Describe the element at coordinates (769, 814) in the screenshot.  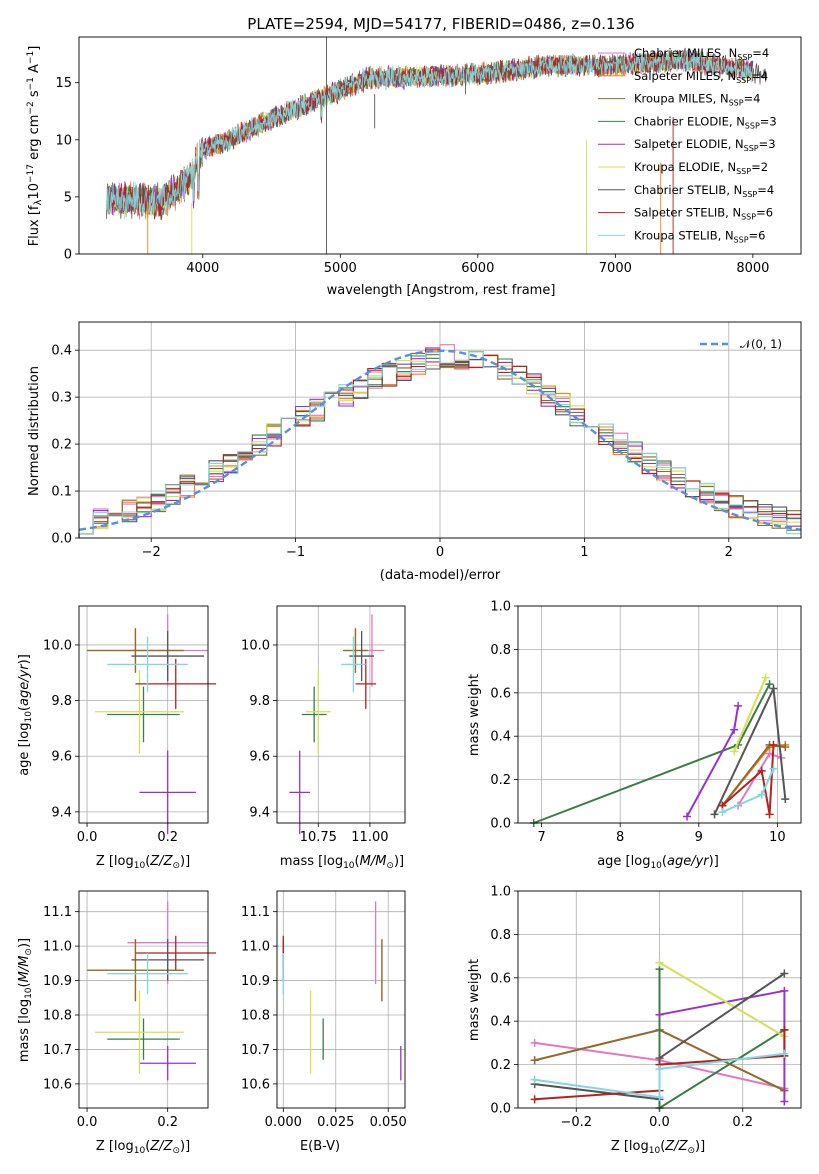
I see `weight_age-marker-salpeter-stelib` at that location.